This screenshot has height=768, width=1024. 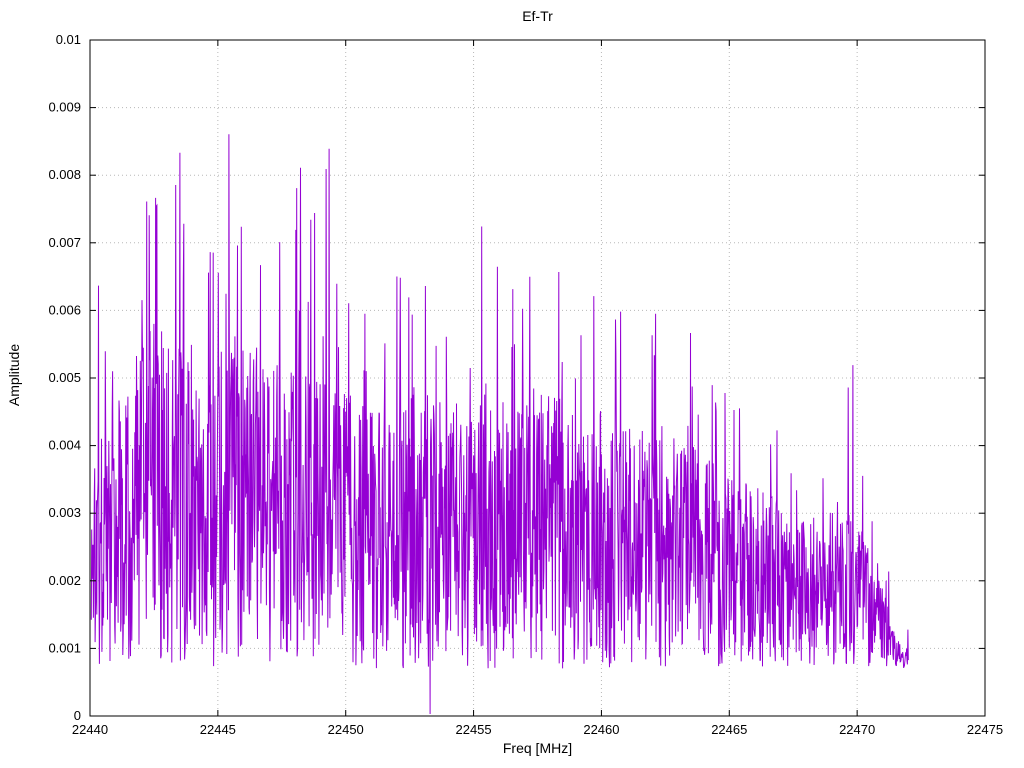 What do you see at coordinates (537, 748) in the screenshot?
I see `x-axis-label: Freq [MHz]` at bounding box center [537, 748].